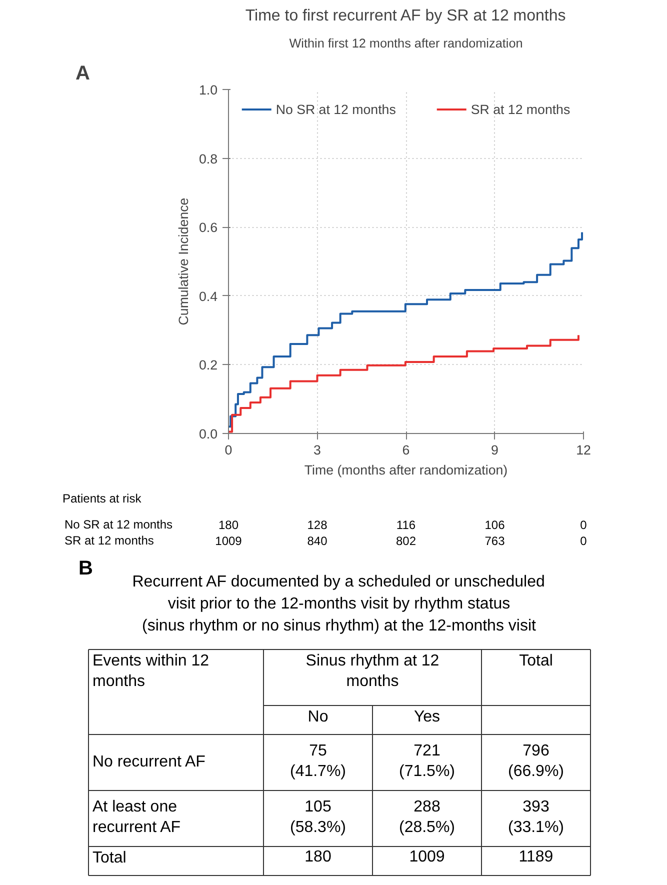  Describe the element at coordinates (151, 671) in the screenshot. I see `text: Events within 12 months` at that location.